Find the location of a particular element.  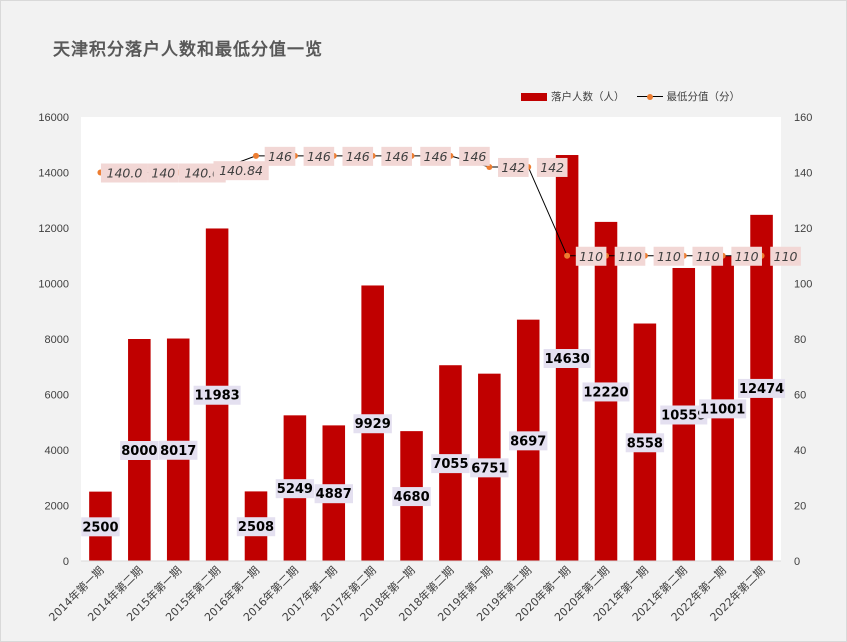

right-axis-tick-label: 40 is located at coordinates (800, 451).